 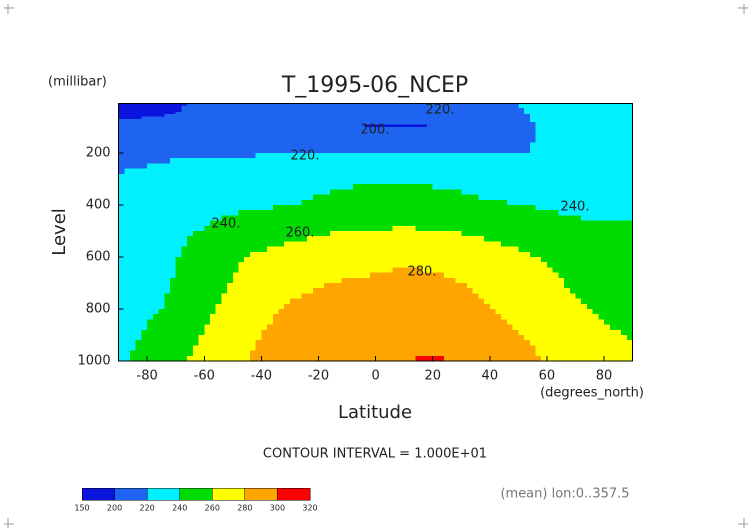 I want to click on chart-title: T_1995-06_NCEP, so click(x=374, y=85).